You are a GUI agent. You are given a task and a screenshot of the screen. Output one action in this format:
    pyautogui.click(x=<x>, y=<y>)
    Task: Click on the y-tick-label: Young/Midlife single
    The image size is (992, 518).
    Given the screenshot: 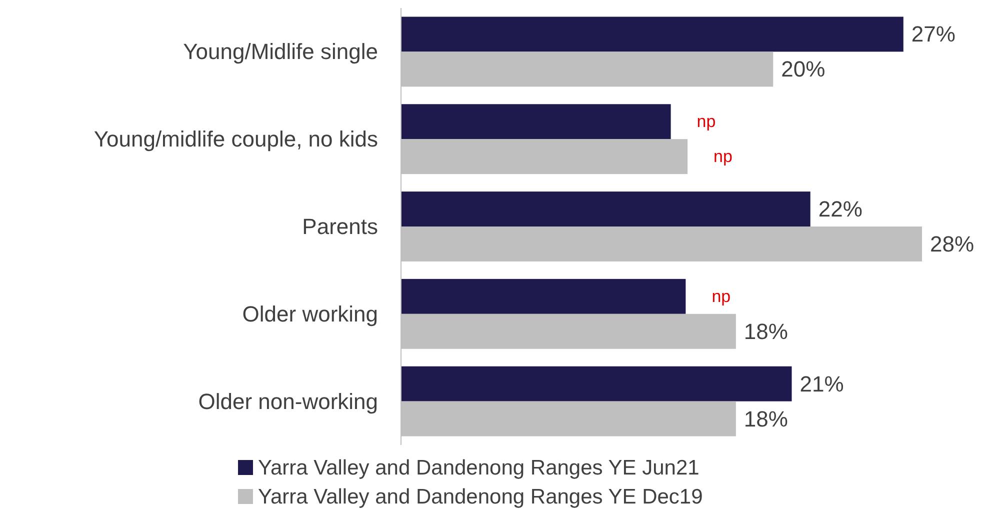 What is the action you would take?
    pyautogui.click(x=280, y=51)
    